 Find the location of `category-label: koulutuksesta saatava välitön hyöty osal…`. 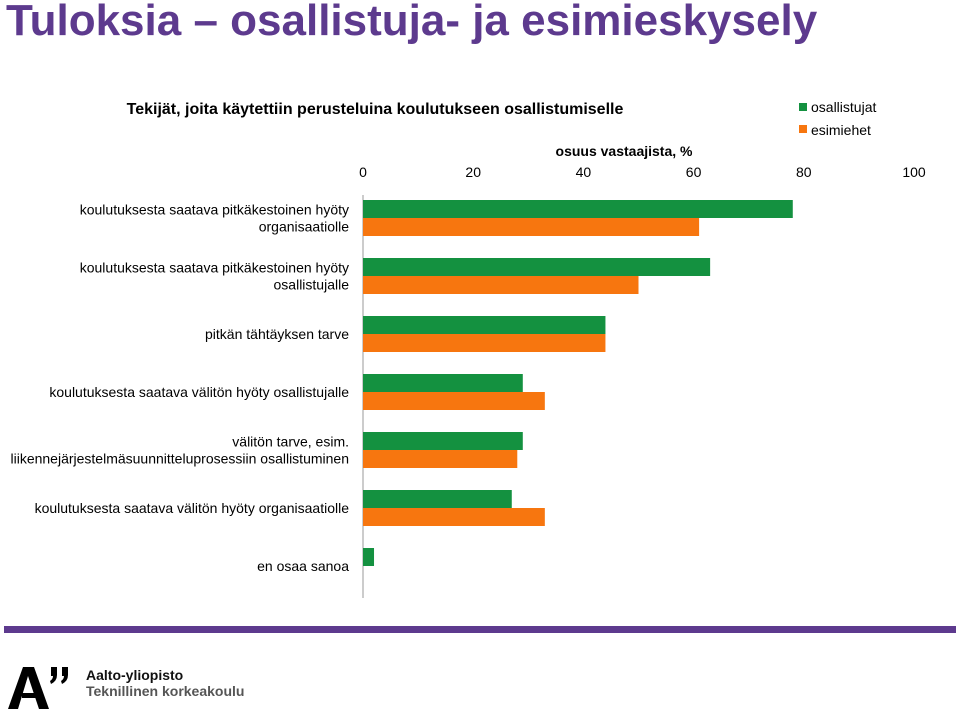

category-label: koulutuksesta saatava välitön hyöty osal… is located at coordinates (199, 392).